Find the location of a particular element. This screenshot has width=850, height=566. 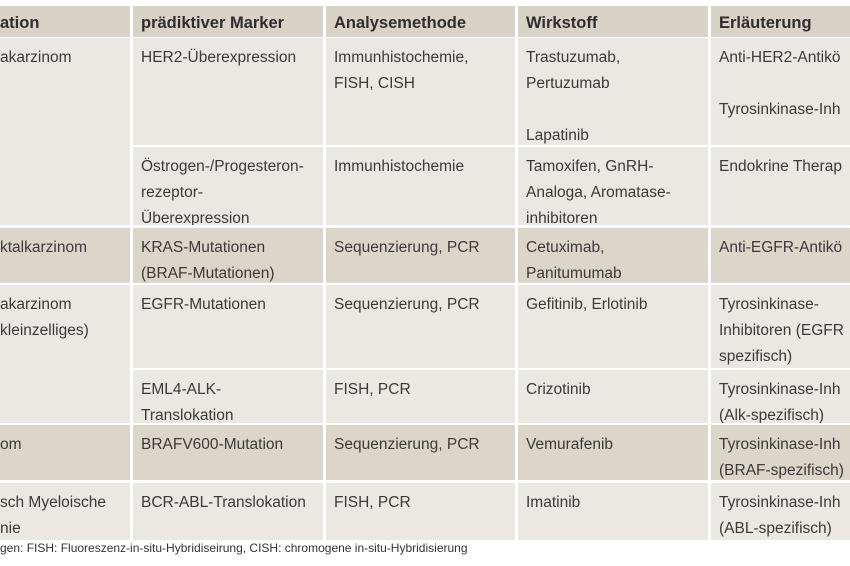

cell-drug: Crizotinib is located at coordinates (613, 396).